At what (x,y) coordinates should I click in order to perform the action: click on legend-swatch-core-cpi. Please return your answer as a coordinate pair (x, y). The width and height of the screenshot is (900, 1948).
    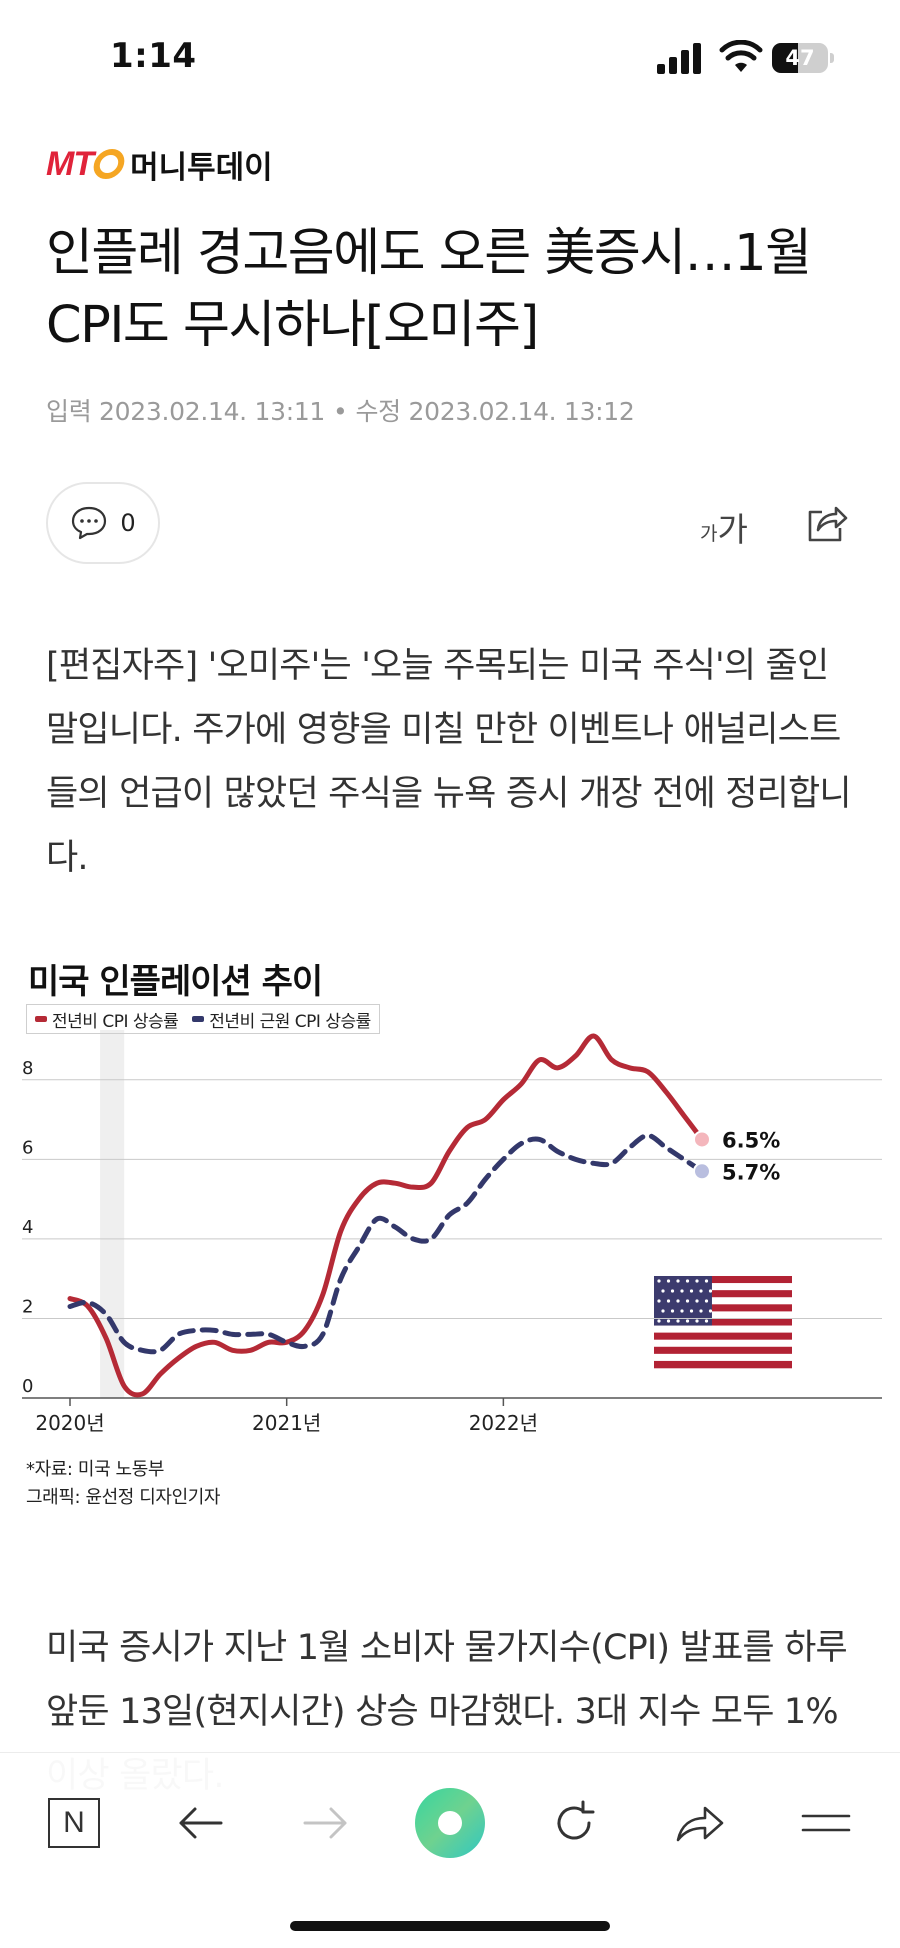
    Looking at the image, I should click on (198, 1019).